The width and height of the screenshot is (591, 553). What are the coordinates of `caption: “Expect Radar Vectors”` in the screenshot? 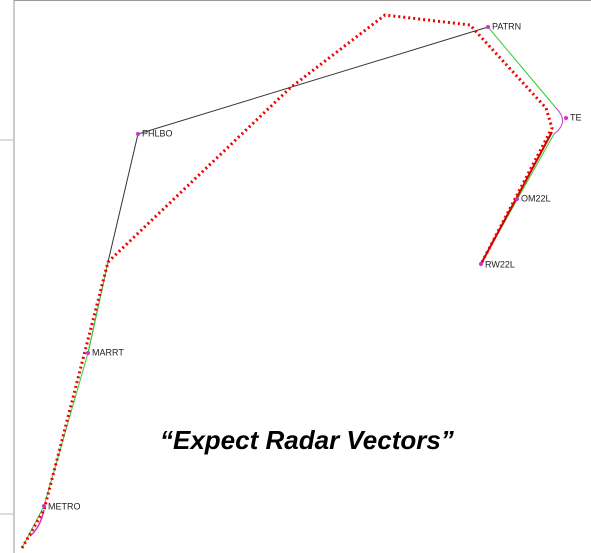 It's located at (307, 440).